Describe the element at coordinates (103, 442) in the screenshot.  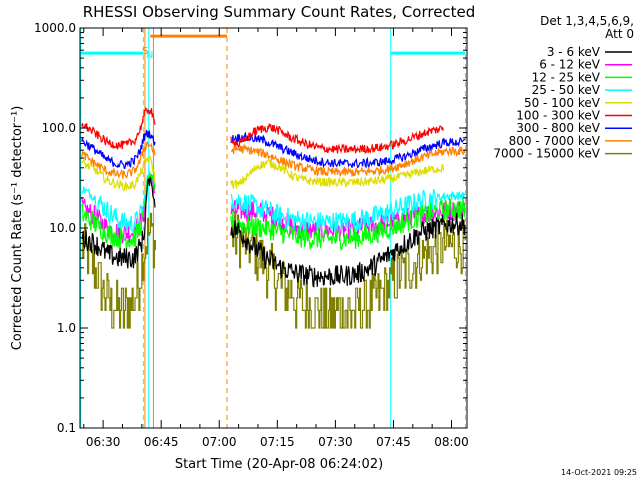
I see `x-tick-label: 06:30` at that location.